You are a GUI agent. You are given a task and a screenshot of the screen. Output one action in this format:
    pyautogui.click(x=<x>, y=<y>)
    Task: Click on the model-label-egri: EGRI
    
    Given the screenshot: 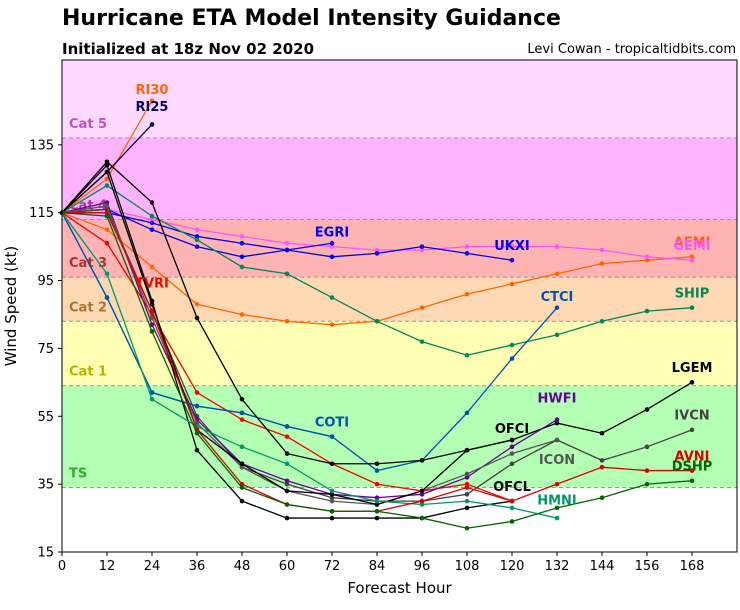 What is the action you would take?
    pyautogui.click(x=332, y=232)
    